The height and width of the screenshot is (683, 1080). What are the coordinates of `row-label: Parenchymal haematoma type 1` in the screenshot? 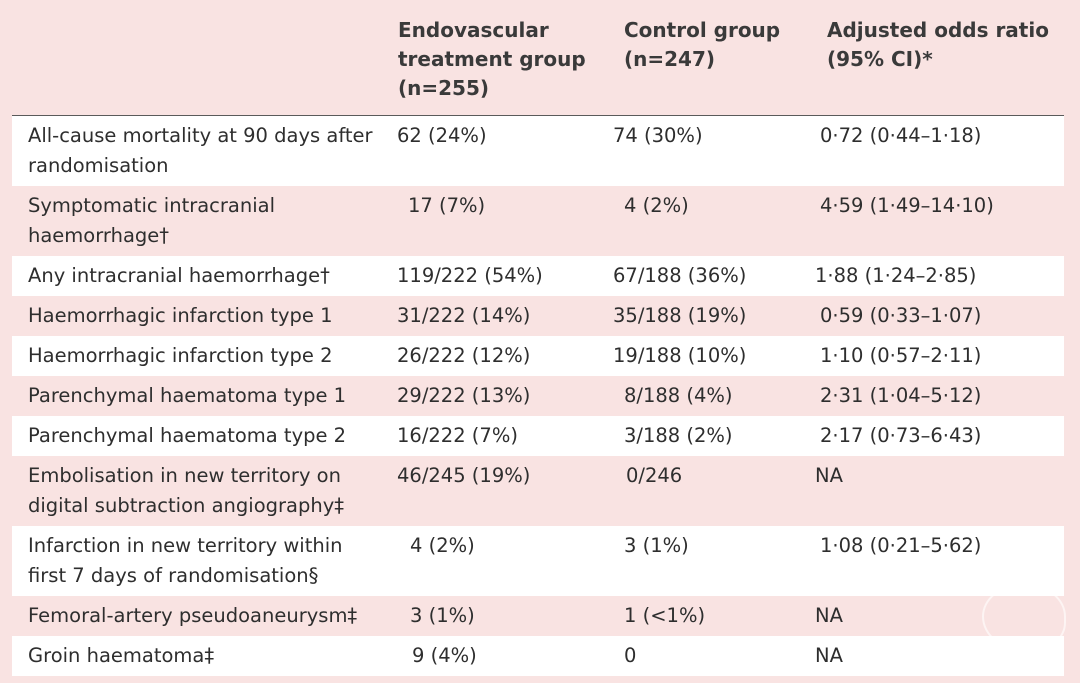 It's located at (187, 396).